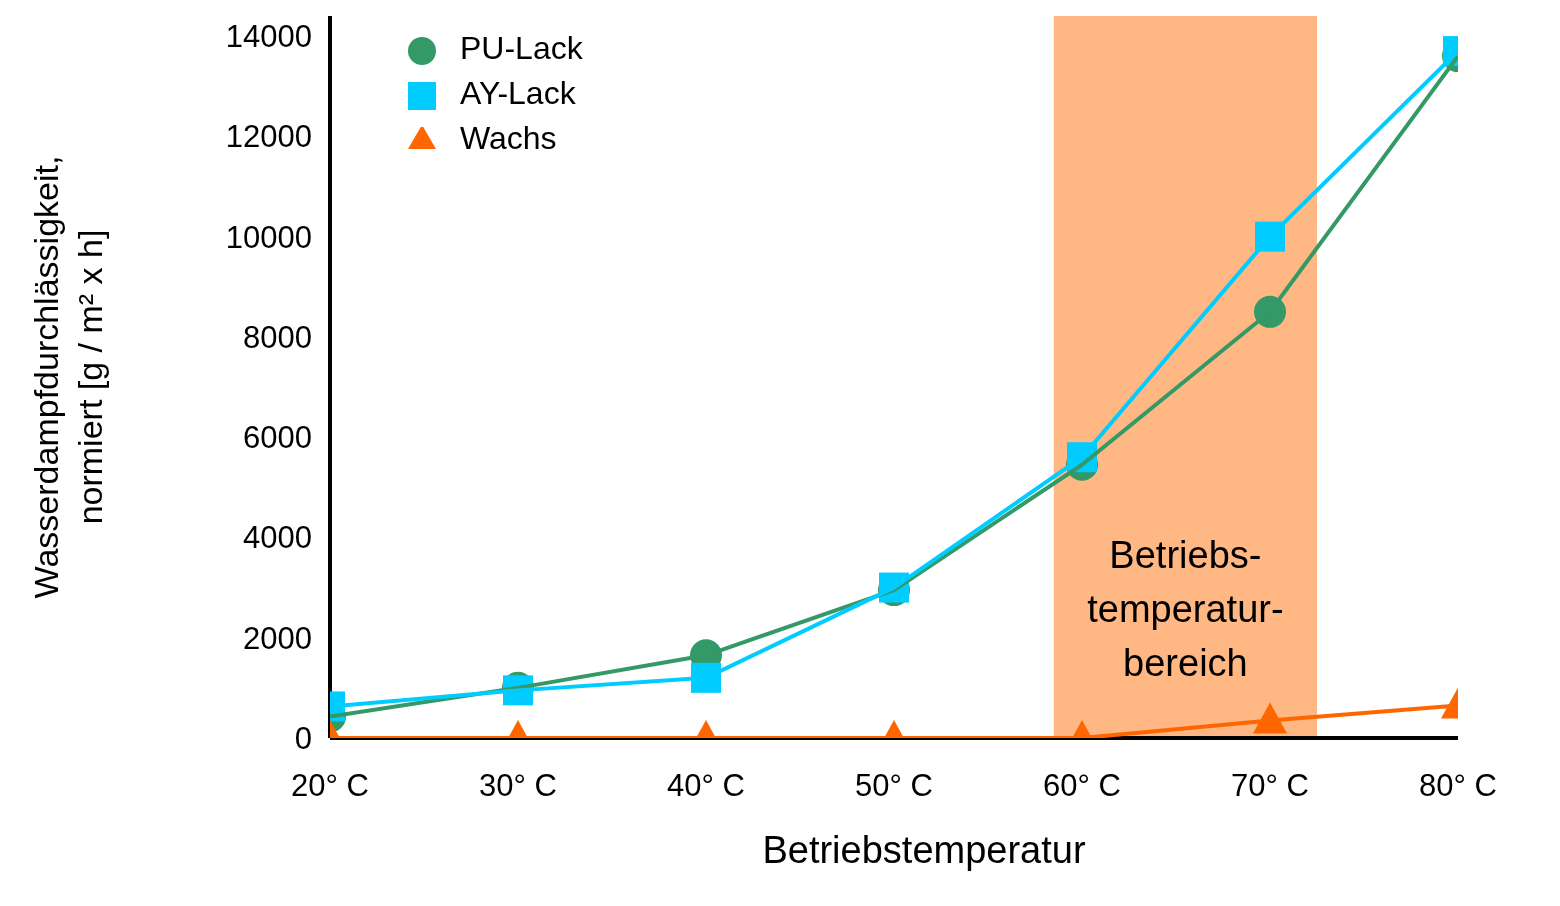  What do you see at coordinates (894, 786) in the screenshot?
I see `x-tick-label: 50° C` at bounding box center [894, 786].